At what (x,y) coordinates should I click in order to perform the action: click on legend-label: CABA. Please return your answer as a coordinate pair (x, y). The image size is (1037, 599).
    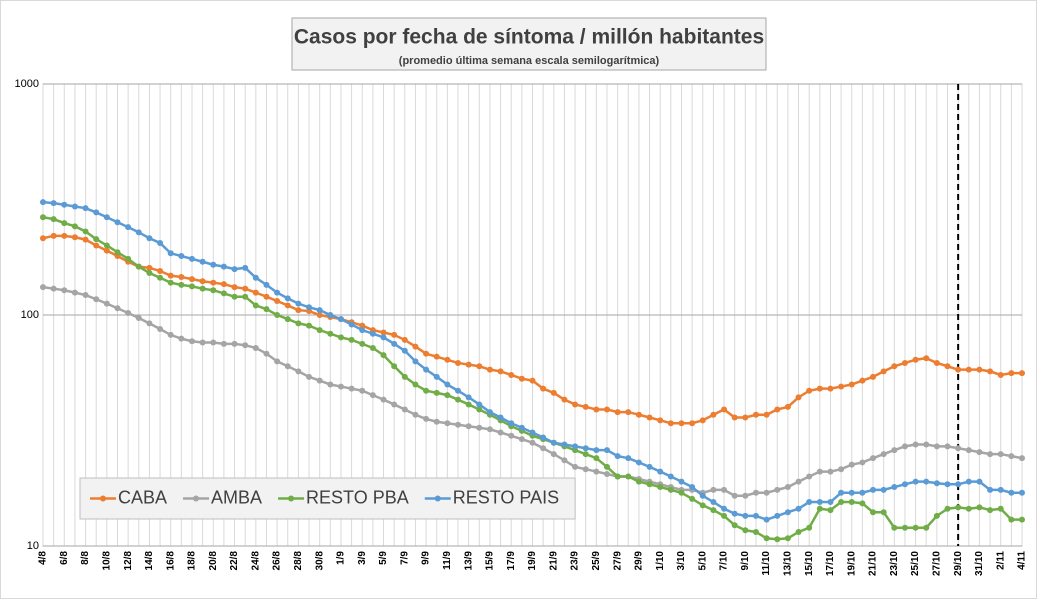
    Looking at the image, I should click on (142, 497).